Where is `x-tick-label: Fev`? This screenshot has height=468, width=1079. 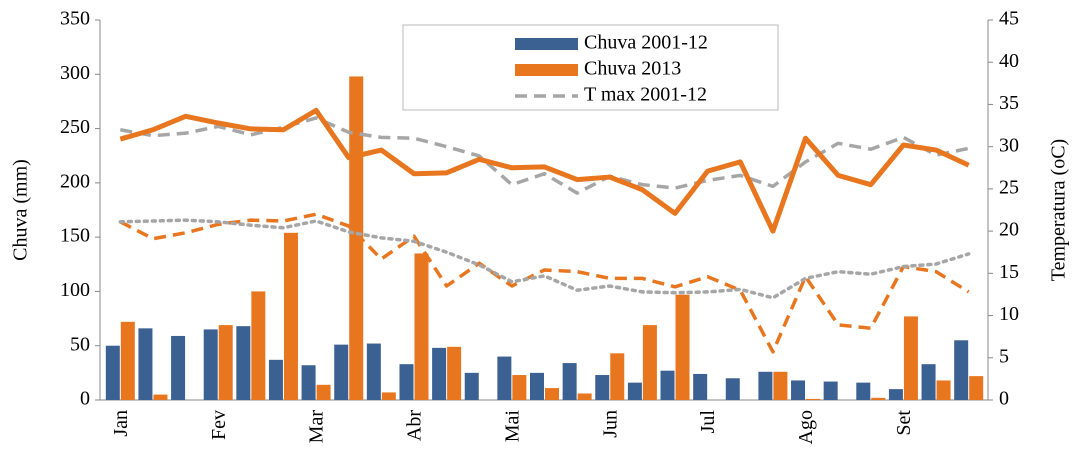 x-tick-label: Fev is located at coordinates (219, 425).